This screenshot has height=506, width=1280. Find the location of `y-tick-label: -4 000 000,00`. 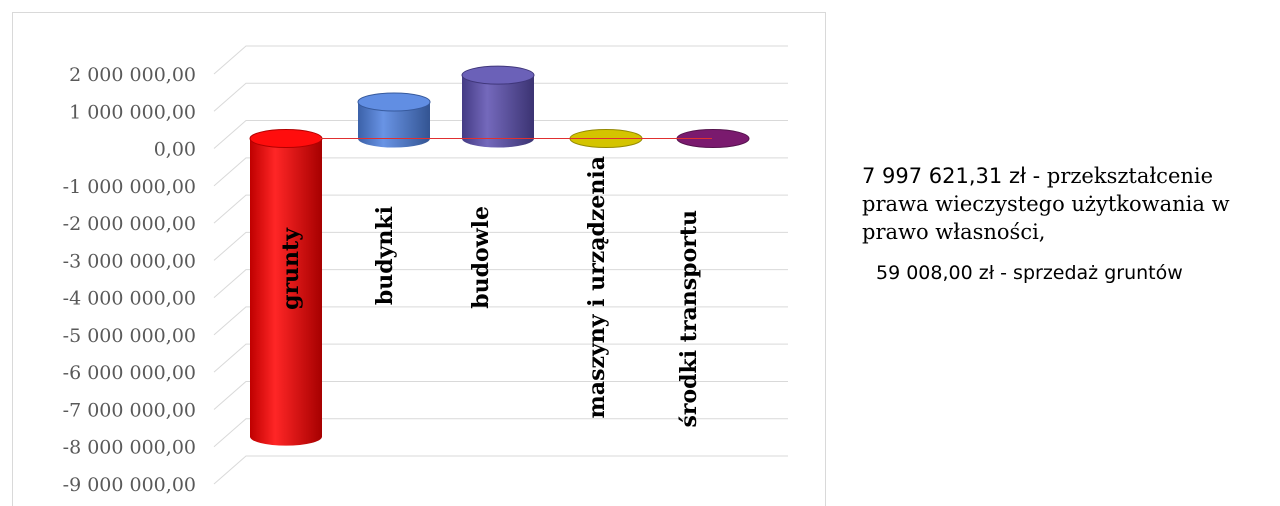

y-tick-label: -4 000 000,00 is located at coordinates (129, 299).